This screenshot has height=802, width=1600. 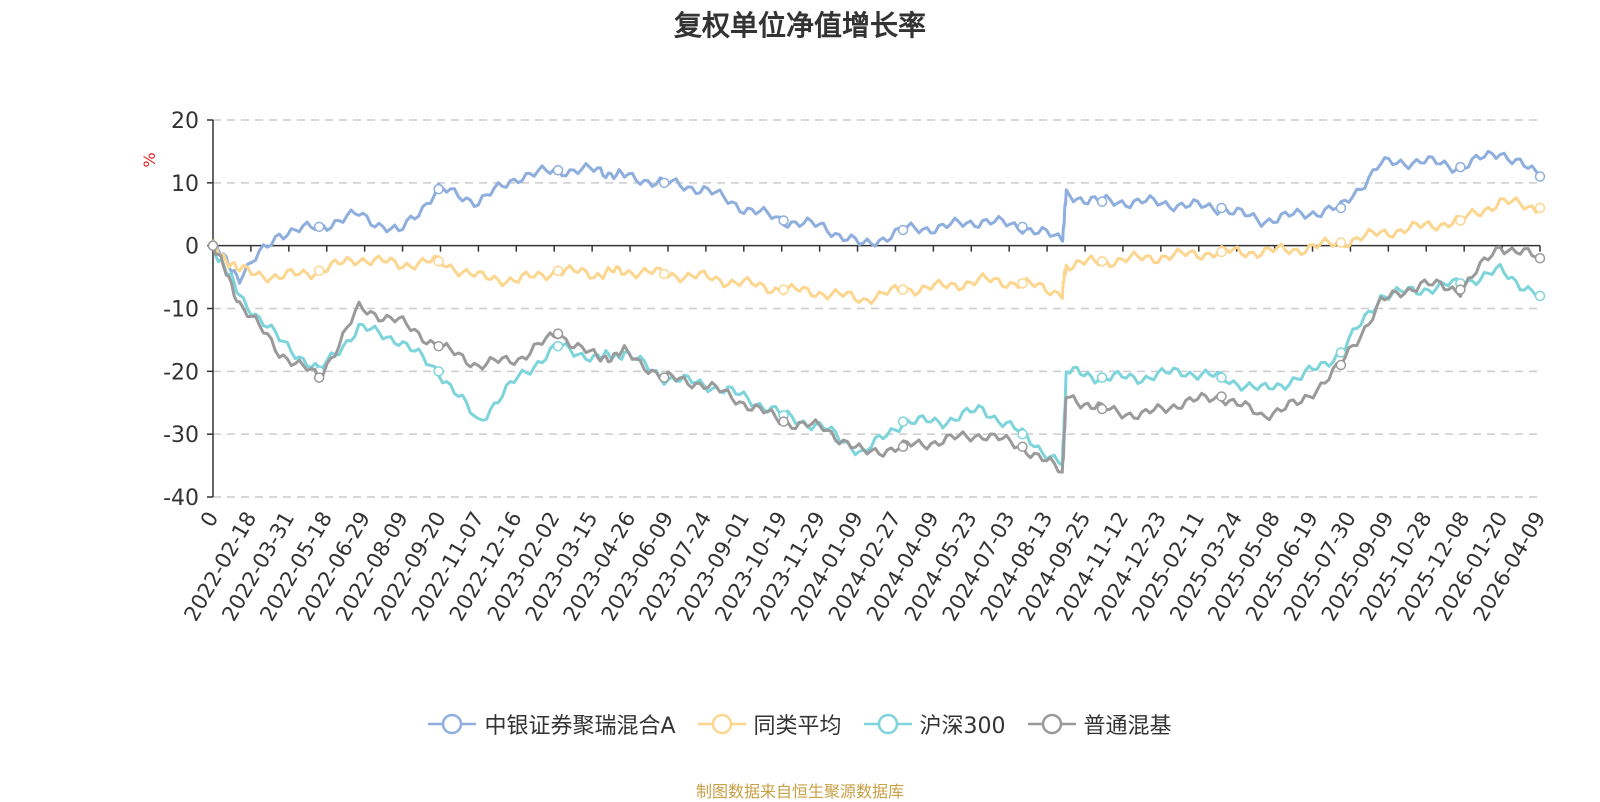 What do you see at coordinates (149, 159) in the screenshot?
I see `y-axis-label: %` at bounding box center [149, 159].